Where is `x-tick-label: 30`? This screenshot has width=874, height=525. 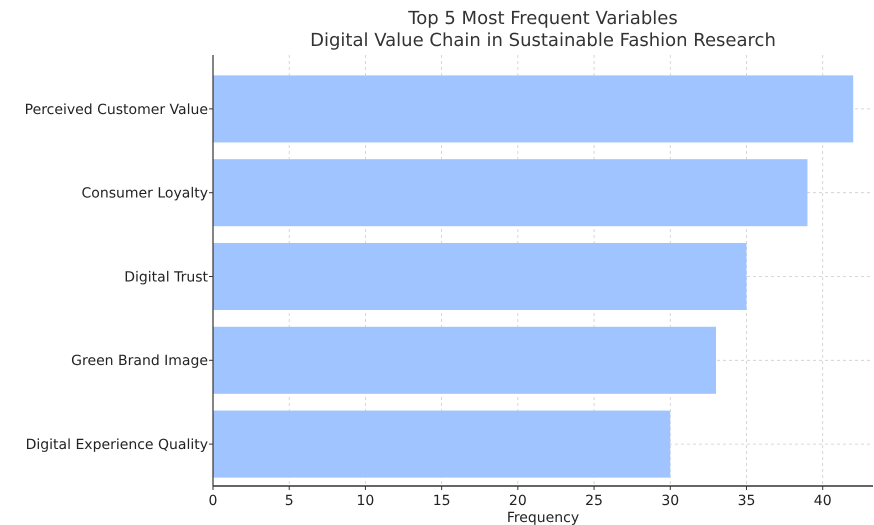
x-tick-label: 30 is located at coordinates (670, 501).